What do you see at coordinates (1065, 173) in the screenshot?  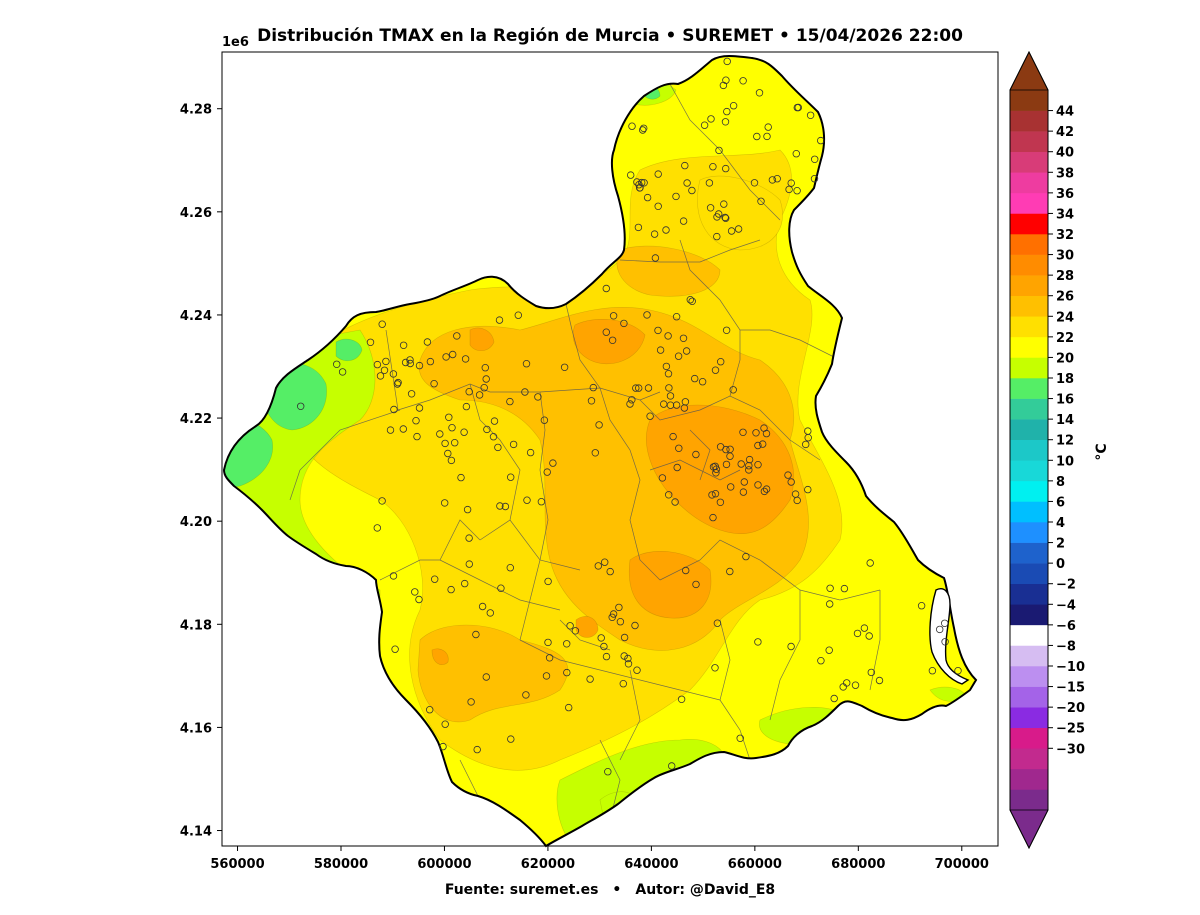 I see `colorbar-tick-label: 38` at bounding box center [1065, 173].